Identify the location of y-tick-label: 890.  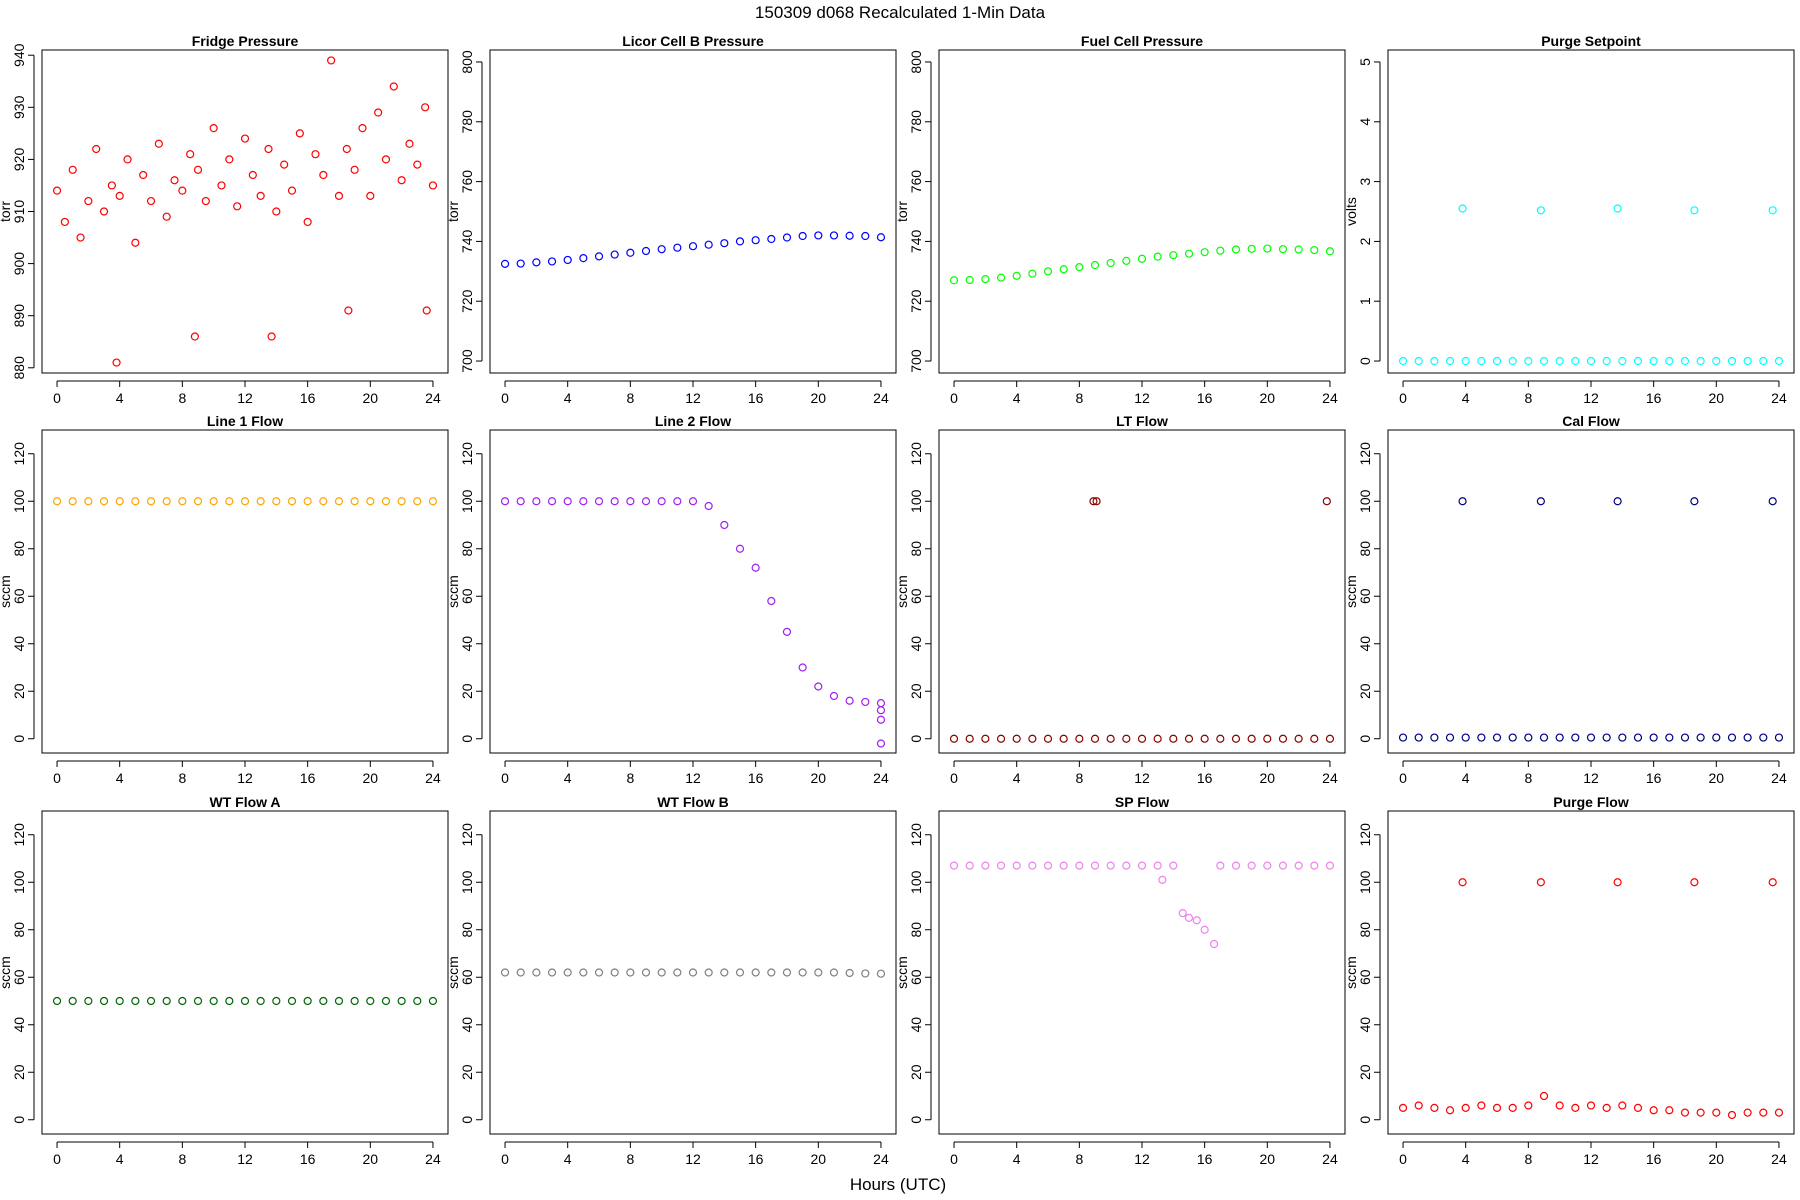
(19, 316).